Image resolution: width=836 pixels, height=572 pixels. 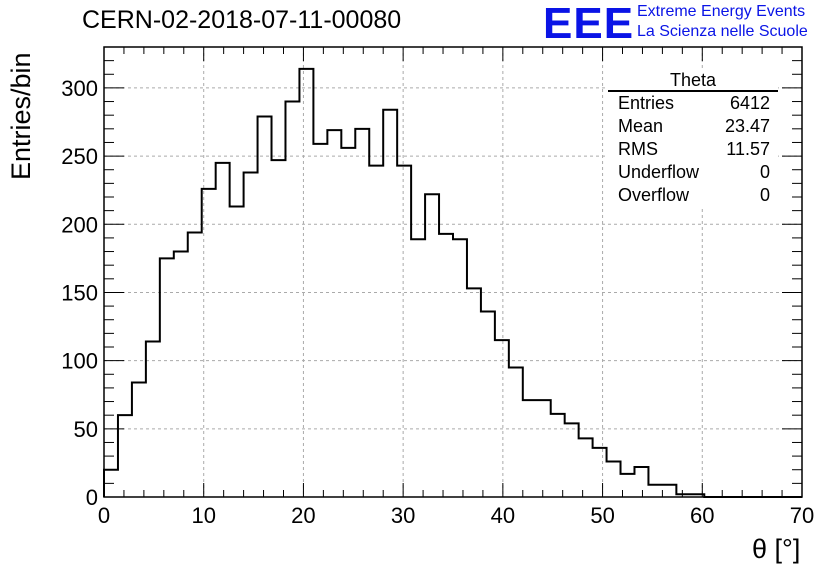 What do you see at coordinates (79, 156) in the screenshot?
I see `y-tick-label: 250` at bounding box center [79, 156].